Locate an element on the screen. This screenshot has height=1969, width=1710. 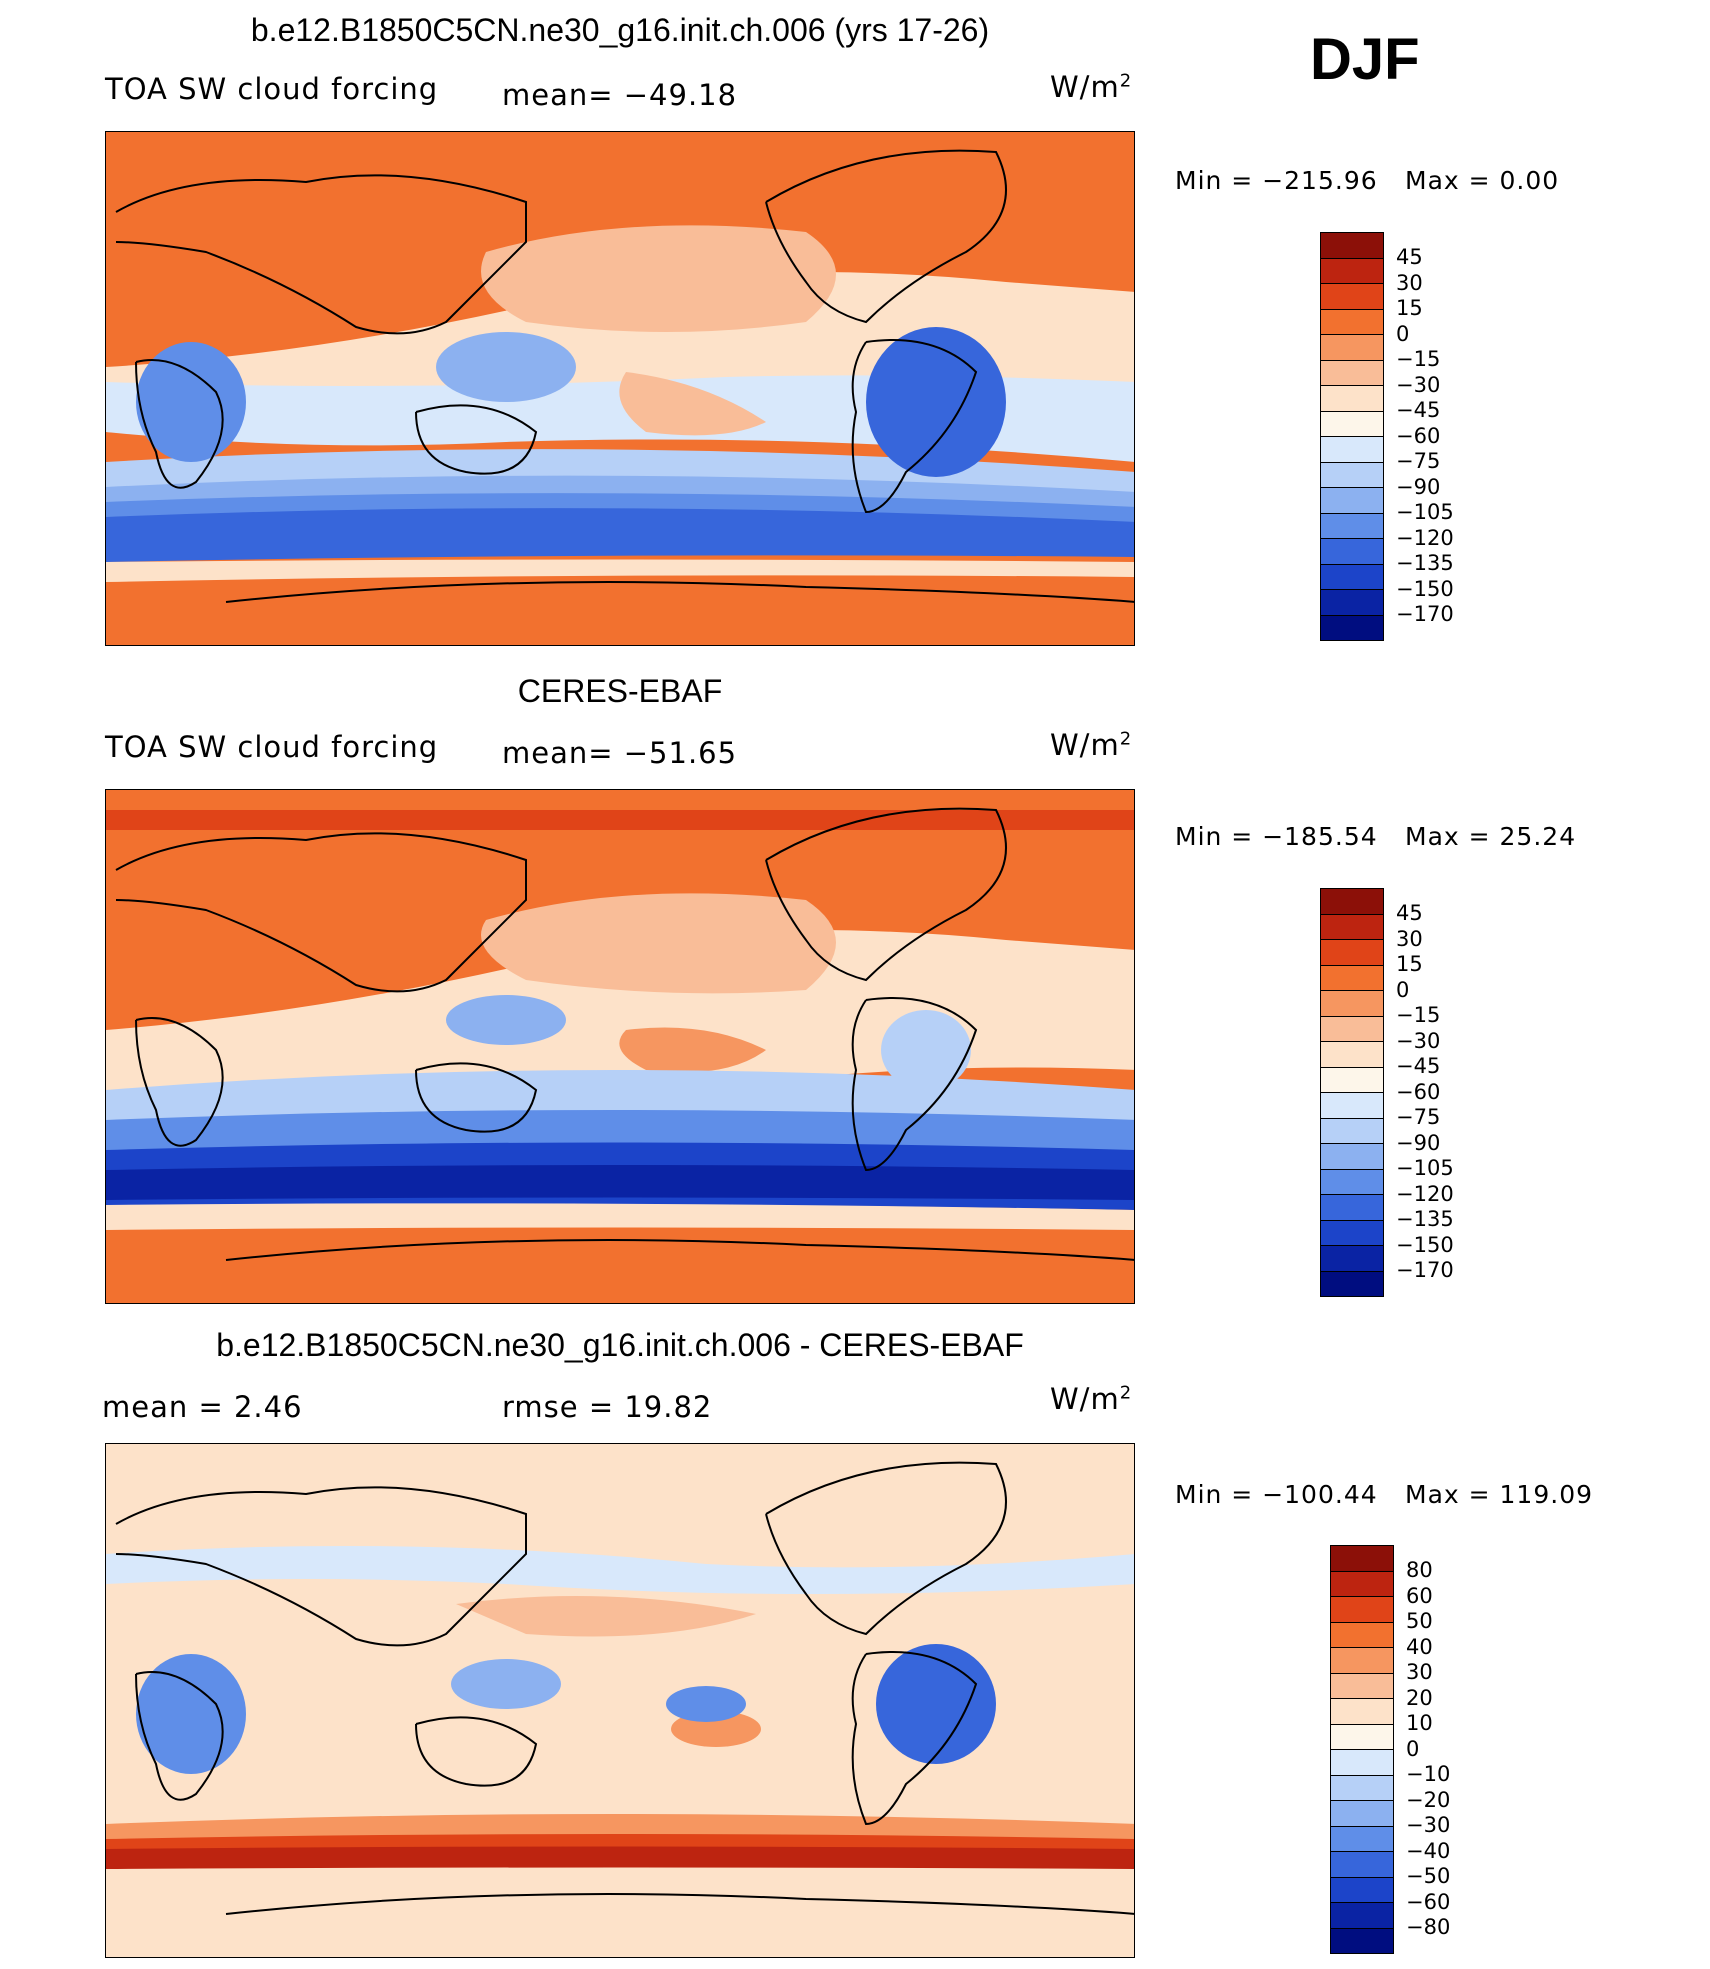
panel-2-max-label: Max = 25.24 is located at coordinates (1491, 836).